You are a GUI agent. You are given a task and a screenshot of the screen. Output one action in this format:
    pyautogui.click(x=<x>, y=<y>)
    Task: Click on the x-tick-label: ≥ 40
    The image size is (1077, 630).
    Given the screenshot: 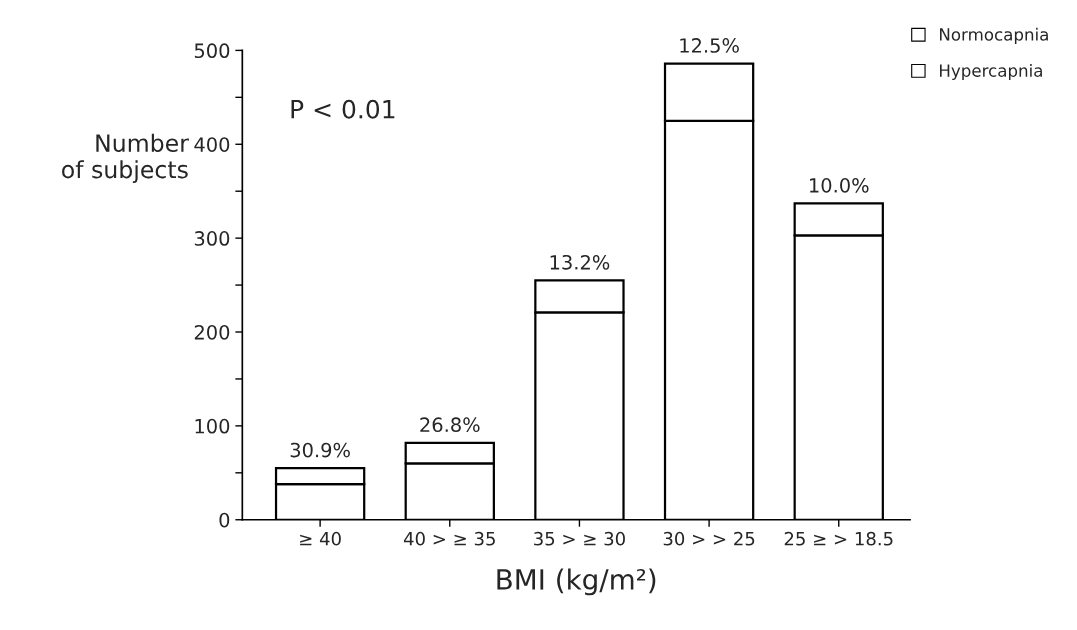 What is the action you would take?
    pyautogui.click(x=320, y=538)
    